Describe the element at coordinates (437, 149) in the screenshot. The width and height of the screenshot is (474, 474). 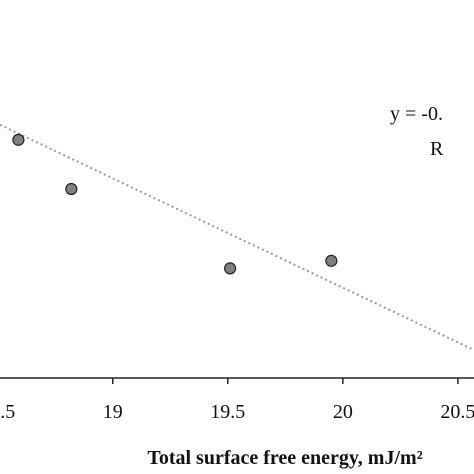
I see `r-squared: R` at that location.